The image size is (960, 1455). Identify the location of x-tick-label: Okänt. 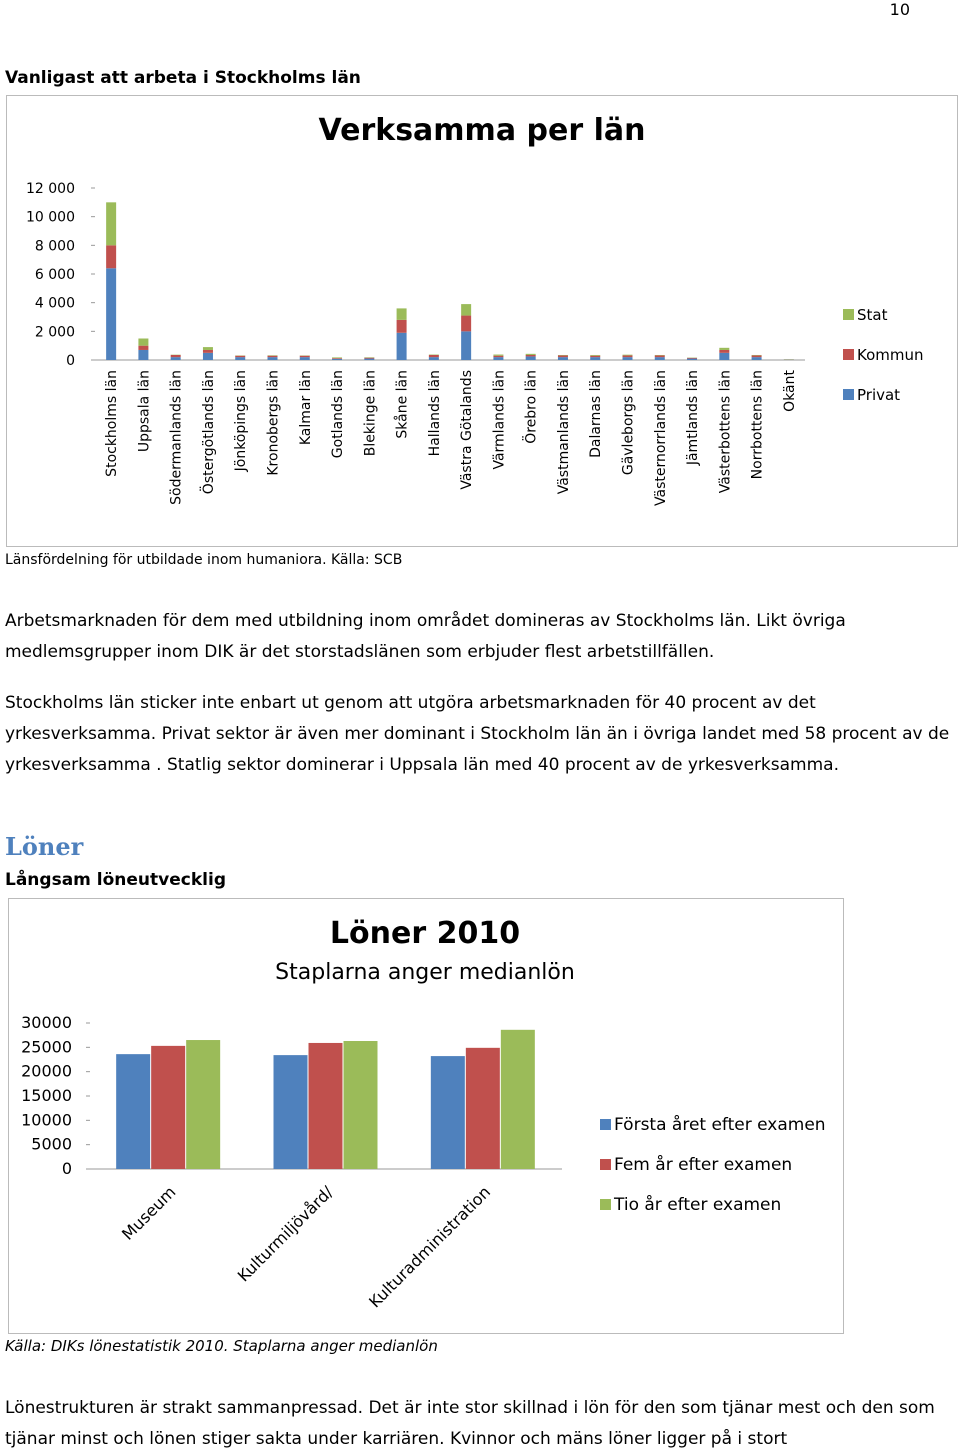
(790, 390).